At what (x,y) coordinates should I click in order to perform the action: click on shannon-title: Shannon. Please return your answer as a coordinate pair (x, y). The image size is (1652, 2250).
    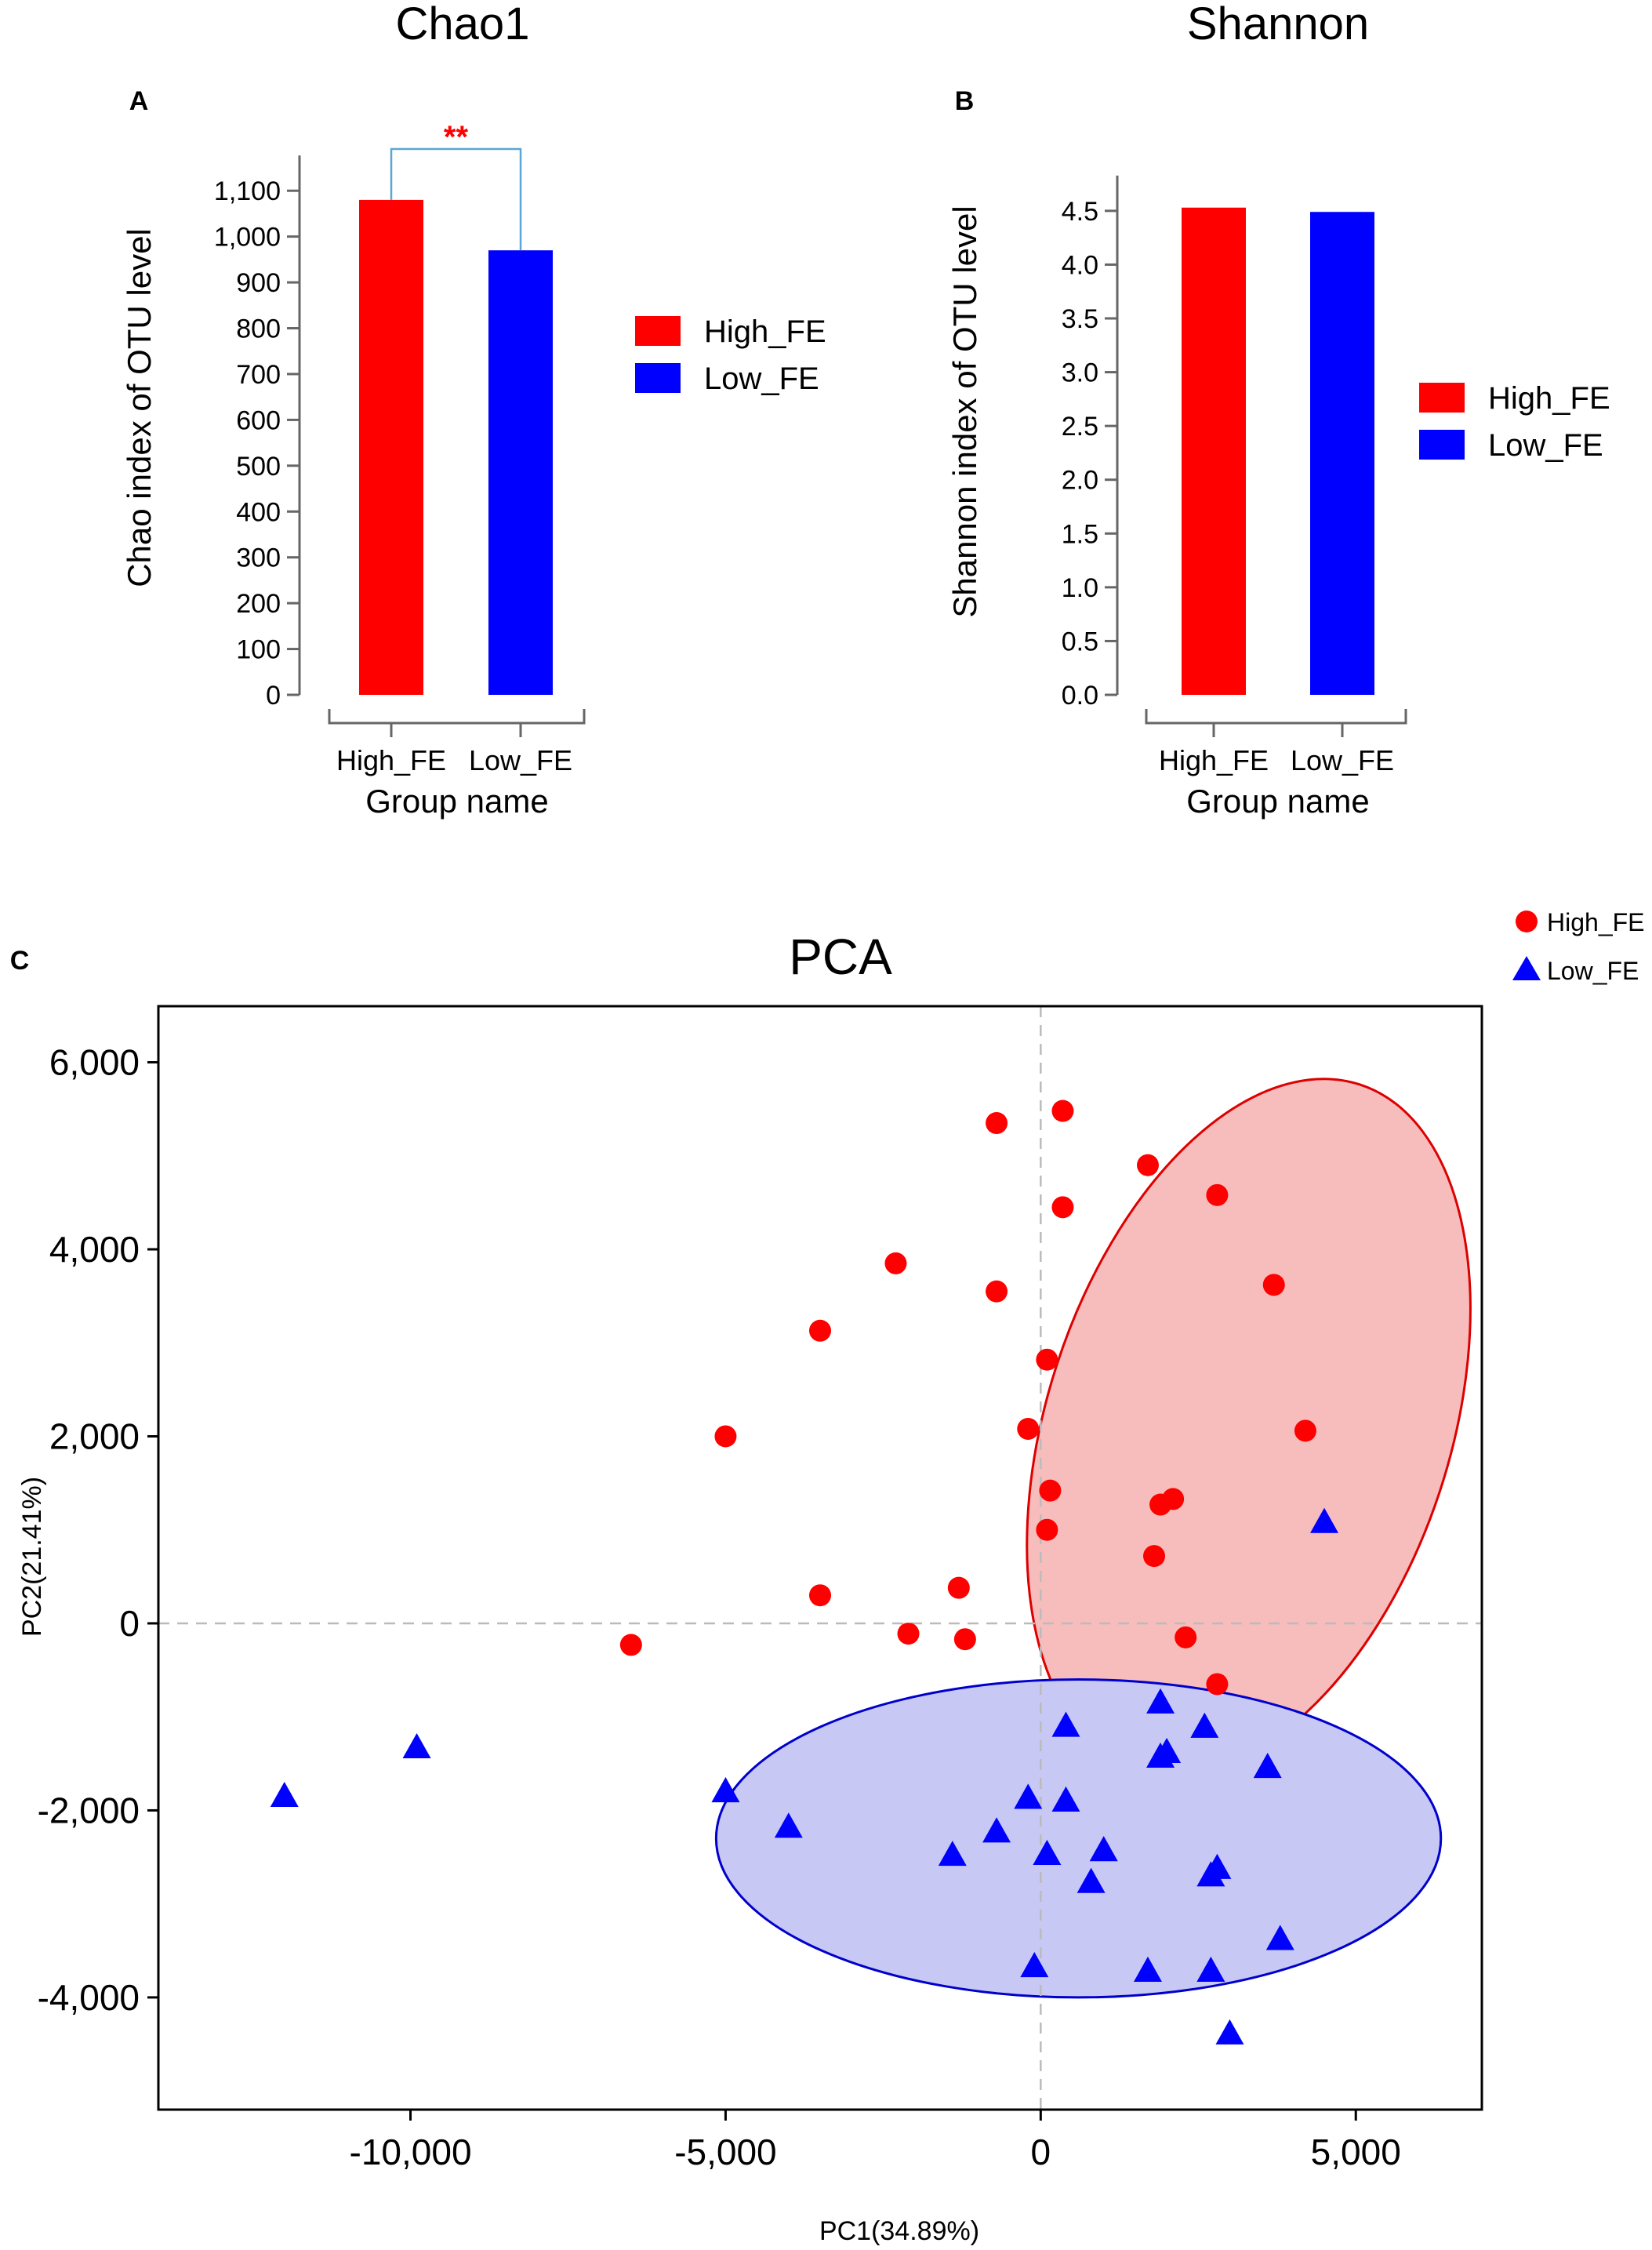
    Looking at the image, I should click on (1278, 24).